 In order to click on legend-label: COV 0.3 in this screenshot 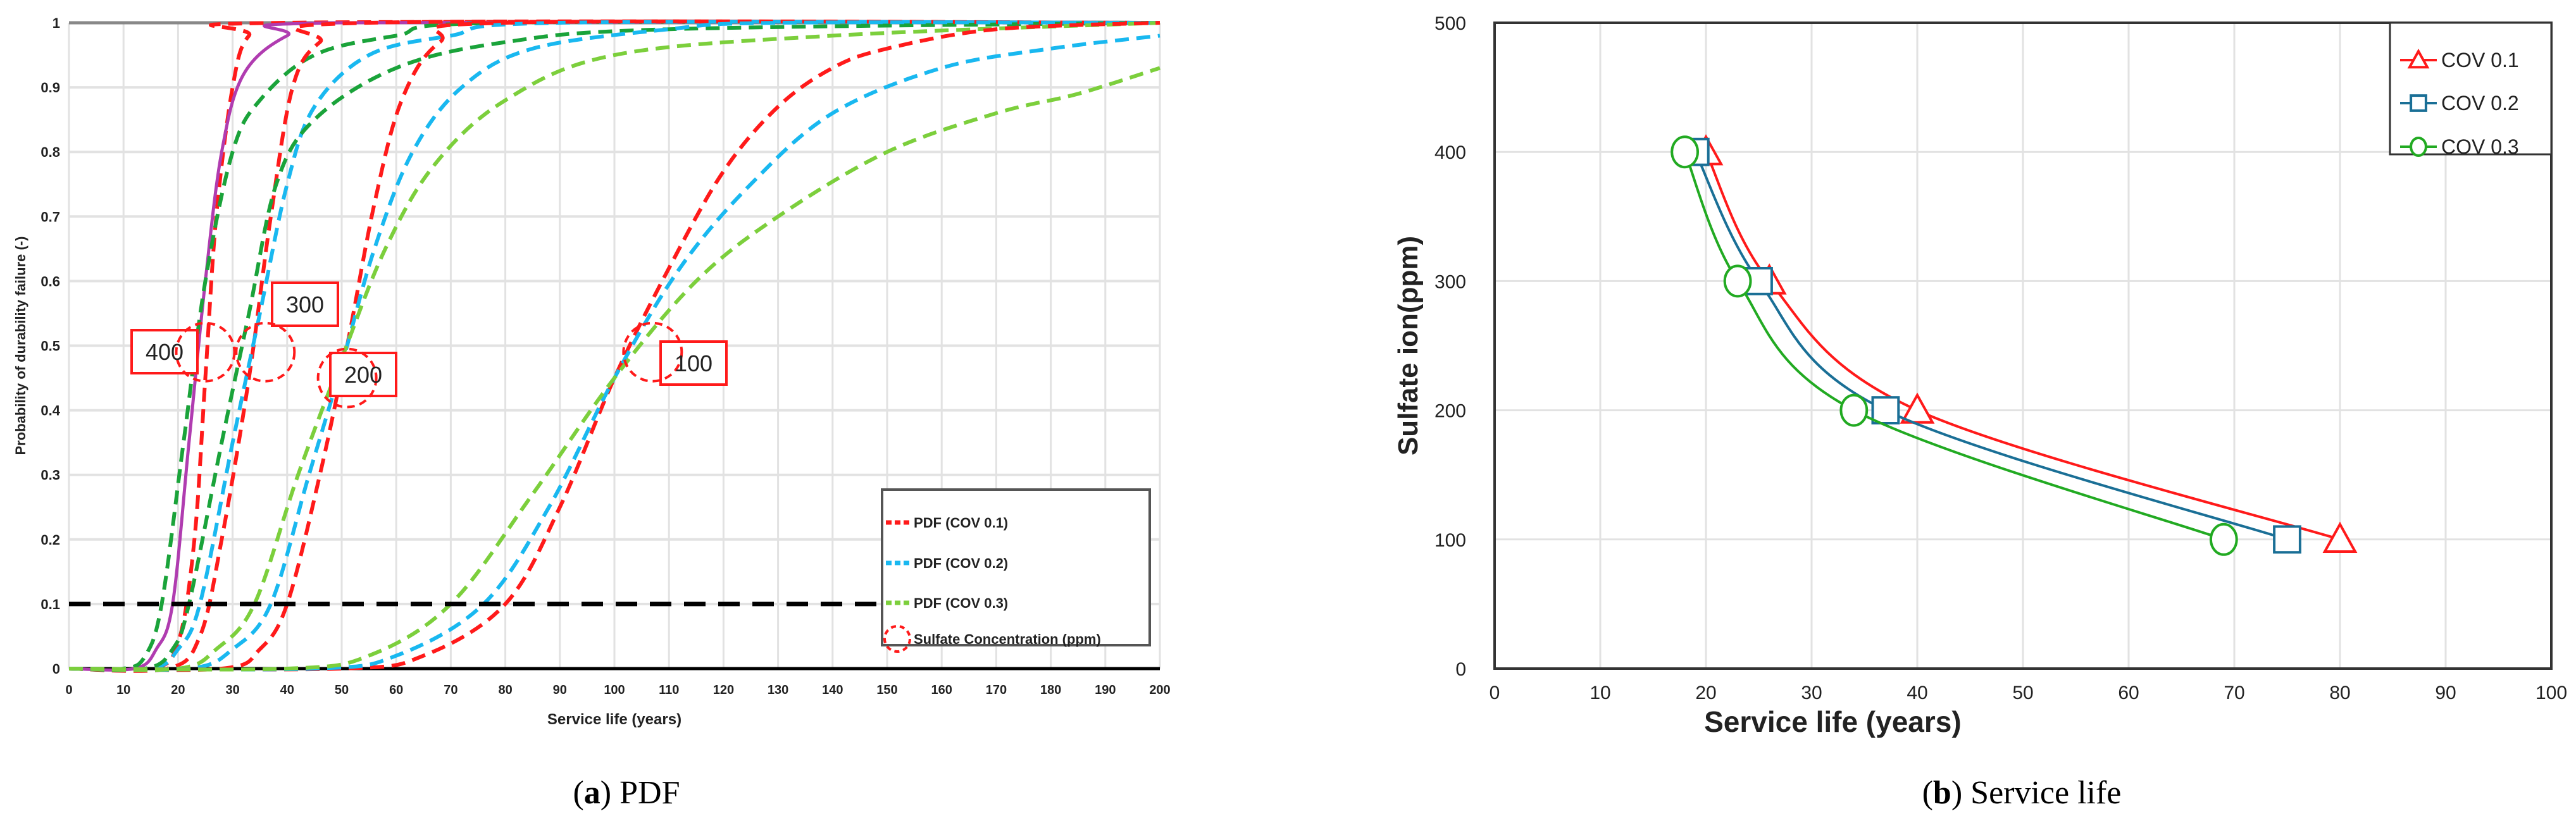, I will do `click(2480, 146)`.